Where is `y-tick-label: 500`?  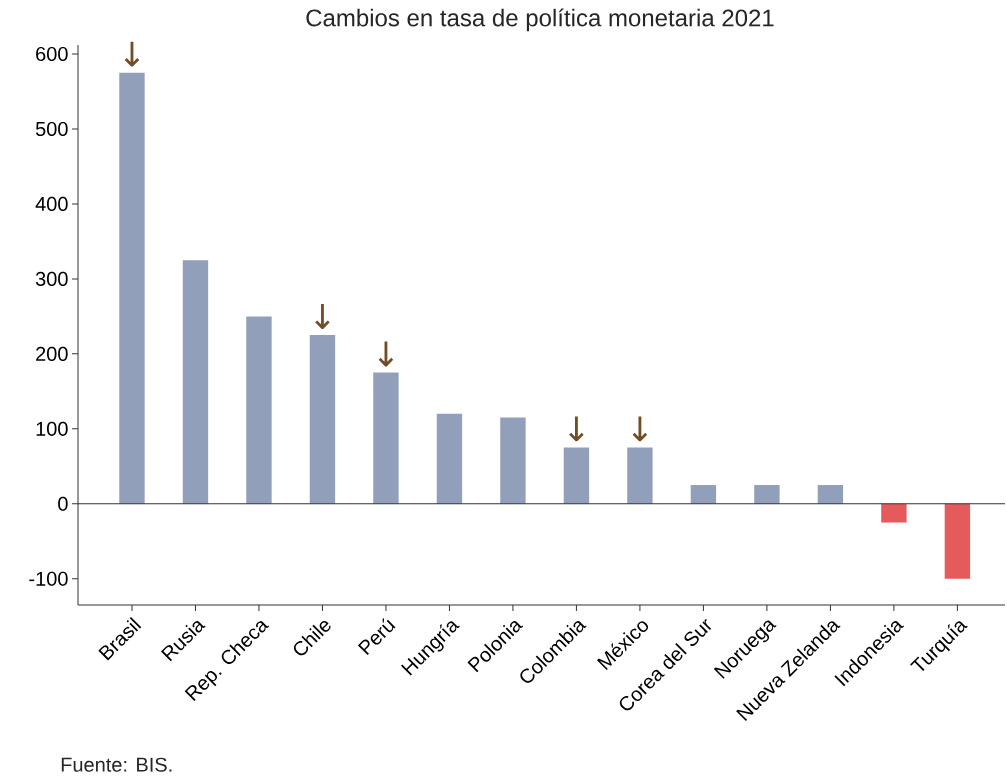 y-tick-label: 500 is located at coordinates (51, 129).